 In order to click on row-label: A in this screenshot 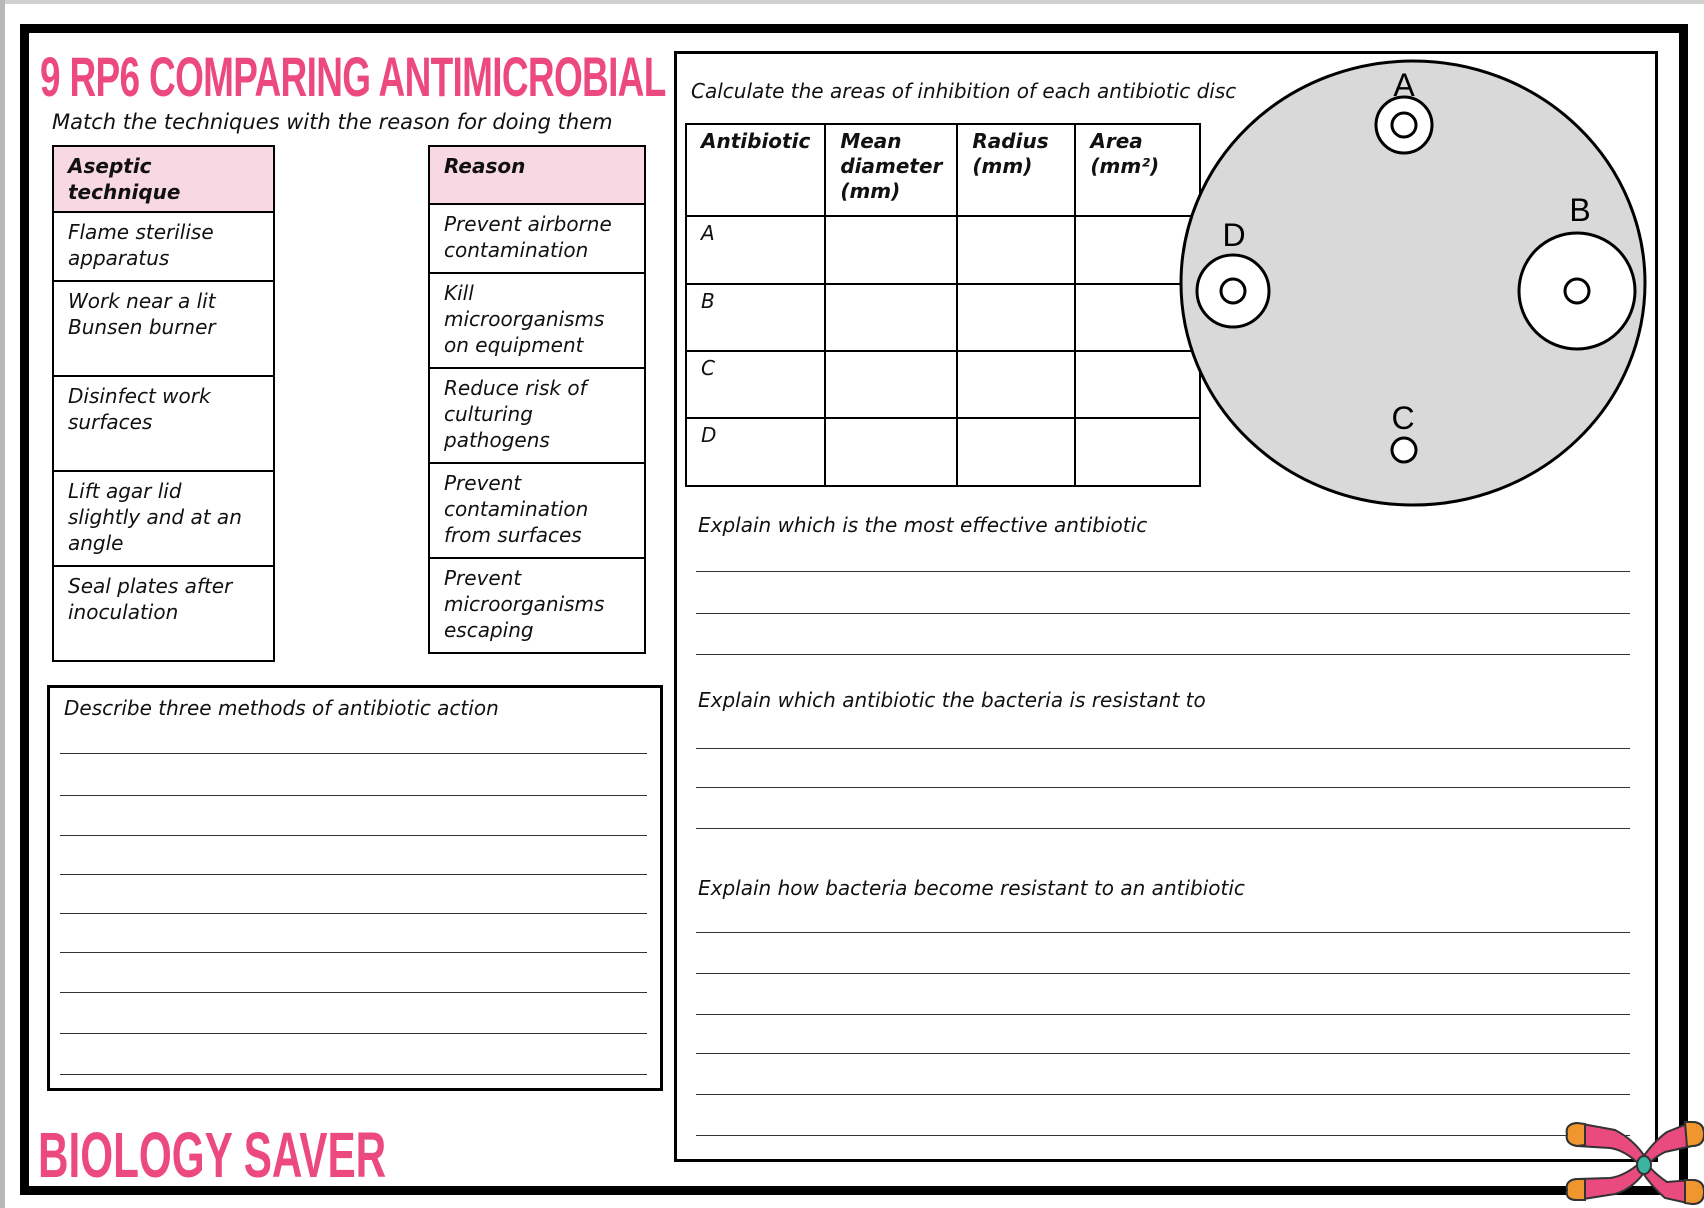, I will do `click(755, 250)`.